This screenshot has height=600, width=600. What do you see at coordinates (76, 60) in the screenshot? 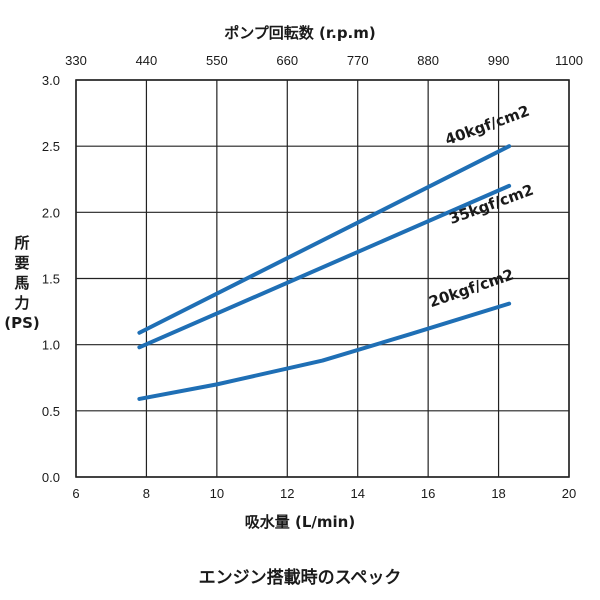
I see `top-tick-label: 330` at bounding box center [76, 60].